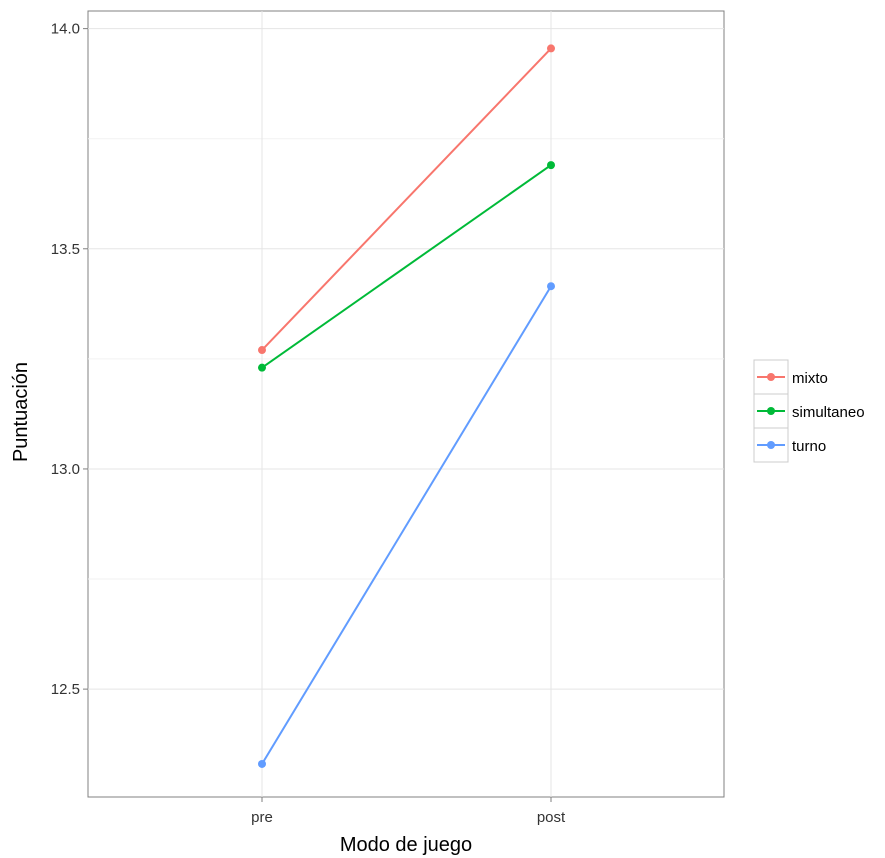 This screenshot has height=858, width=885. Describe the element at coordinates (406, 266) in the screenshot. I see `series-line-simultaneo` at that location.